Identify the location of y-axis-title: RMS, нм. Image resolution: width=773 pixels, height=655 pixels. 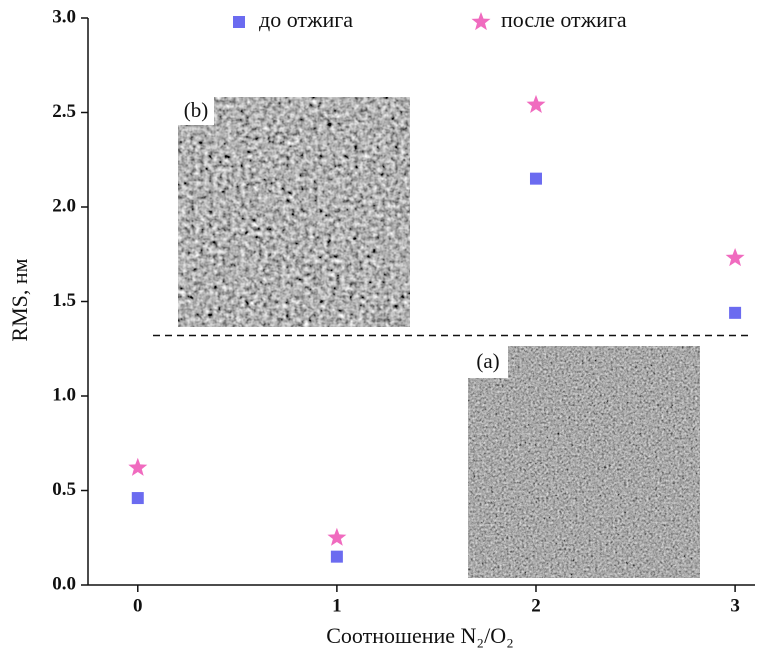
(19, 299).